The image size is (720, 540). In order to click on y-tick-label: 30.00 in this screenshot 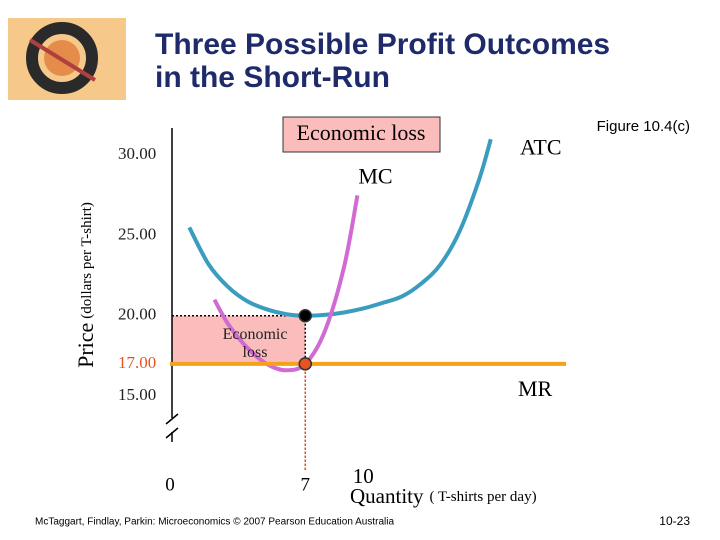, I will do `click(137, 153)`.